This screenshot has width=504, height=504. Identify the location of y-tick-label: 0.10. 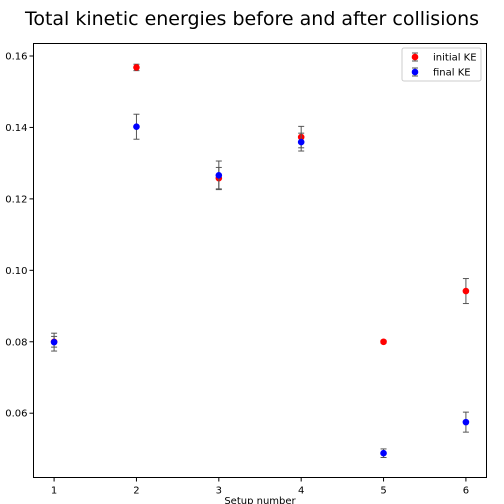
(16, 271).